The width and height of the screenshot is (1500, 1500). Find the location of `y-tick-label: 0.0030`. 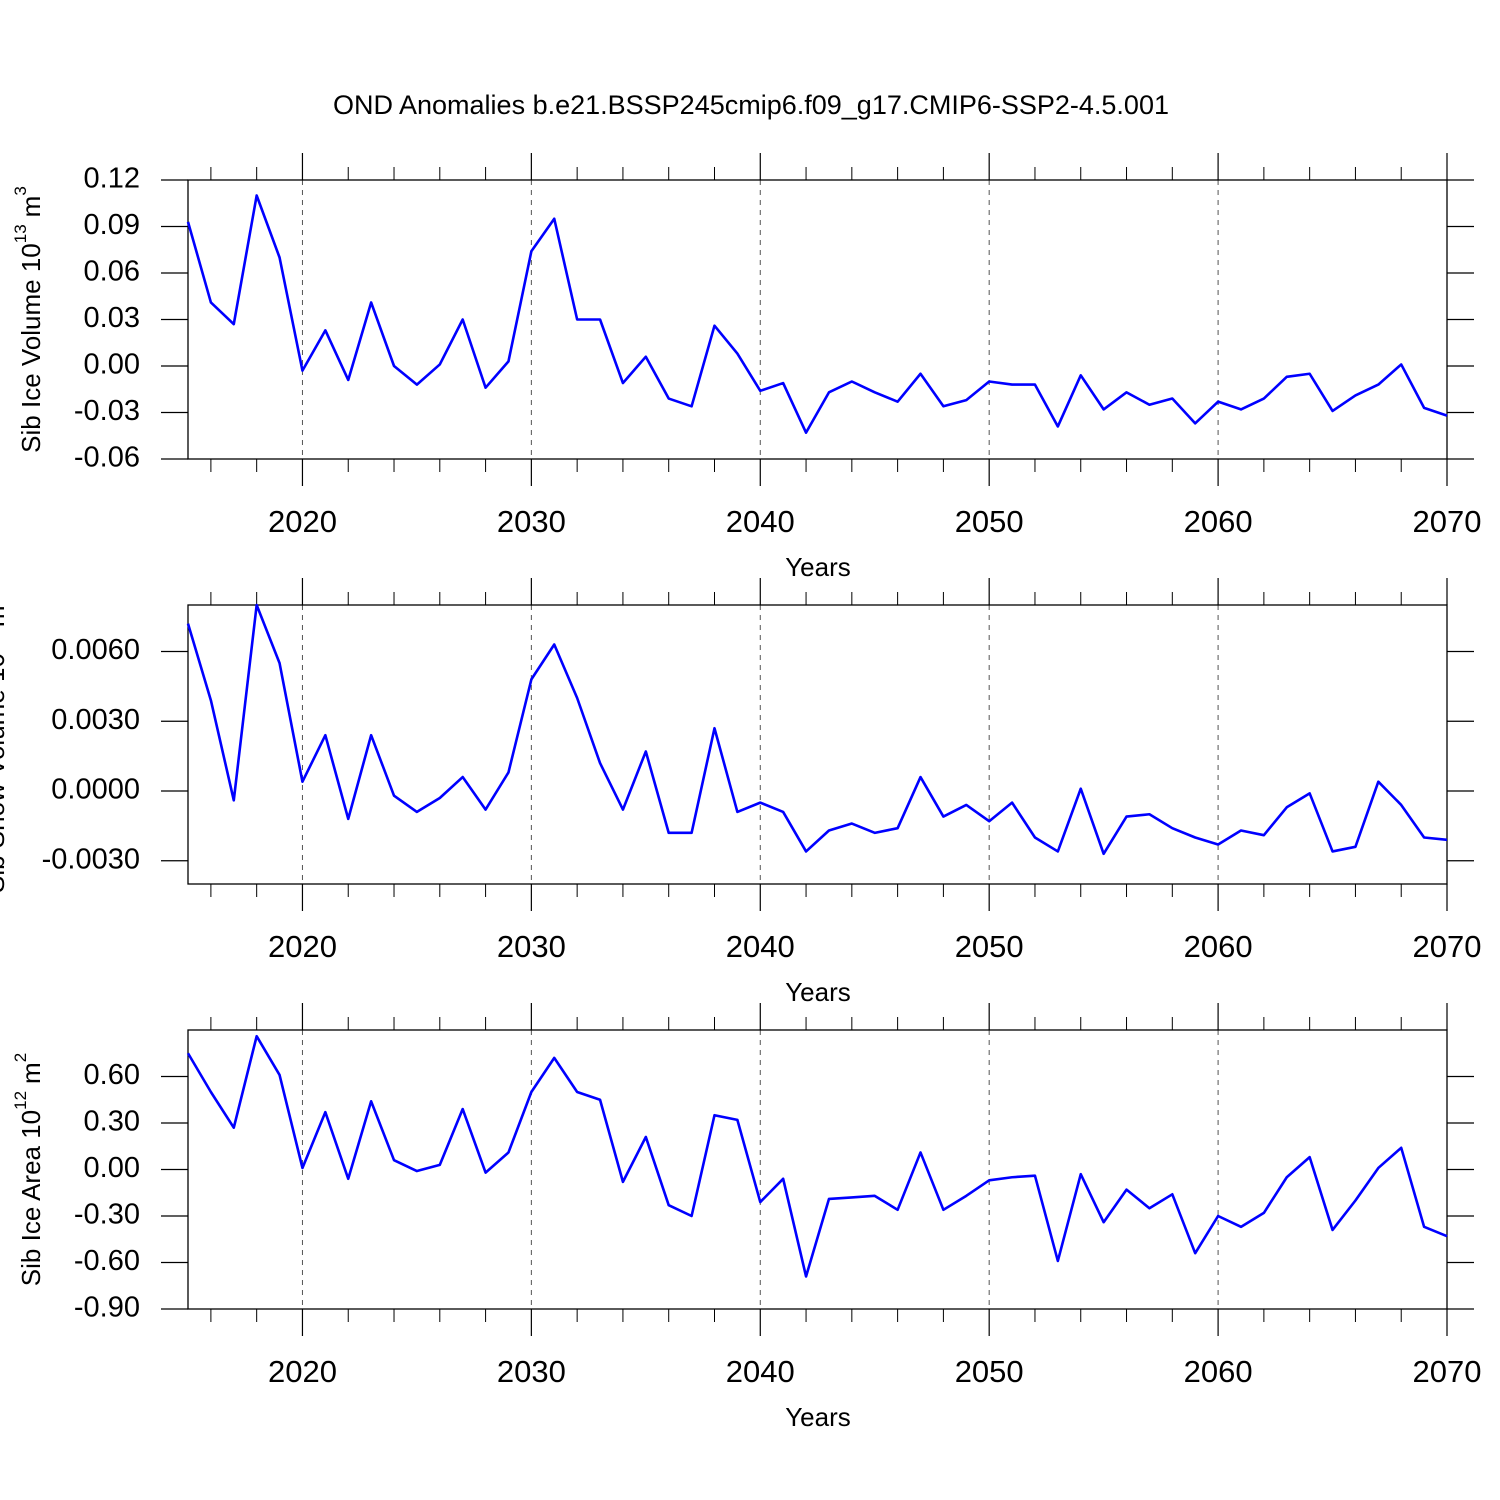

y-tick-label: 0.0030 is located at coordinates (95, 720).